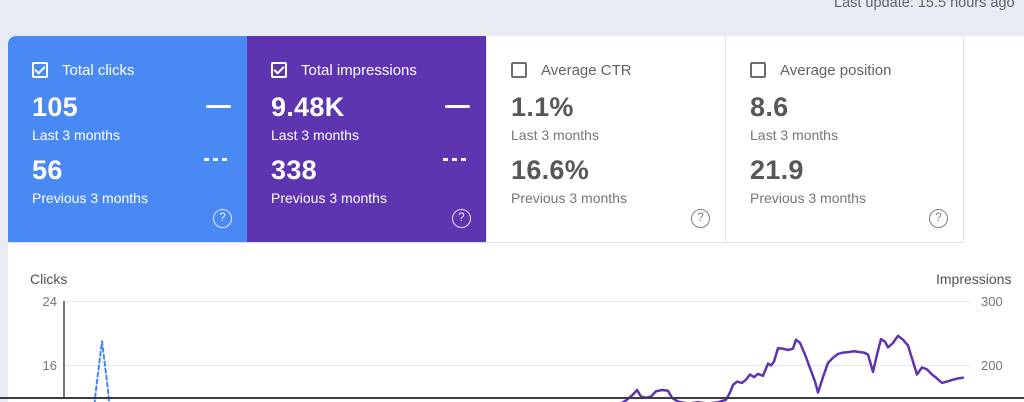 The width and height of the screenshot is (1024, 402). Describe the element at coordinates (769, 107) in the screenshot. I see `primary-value: 8.6` at that location.